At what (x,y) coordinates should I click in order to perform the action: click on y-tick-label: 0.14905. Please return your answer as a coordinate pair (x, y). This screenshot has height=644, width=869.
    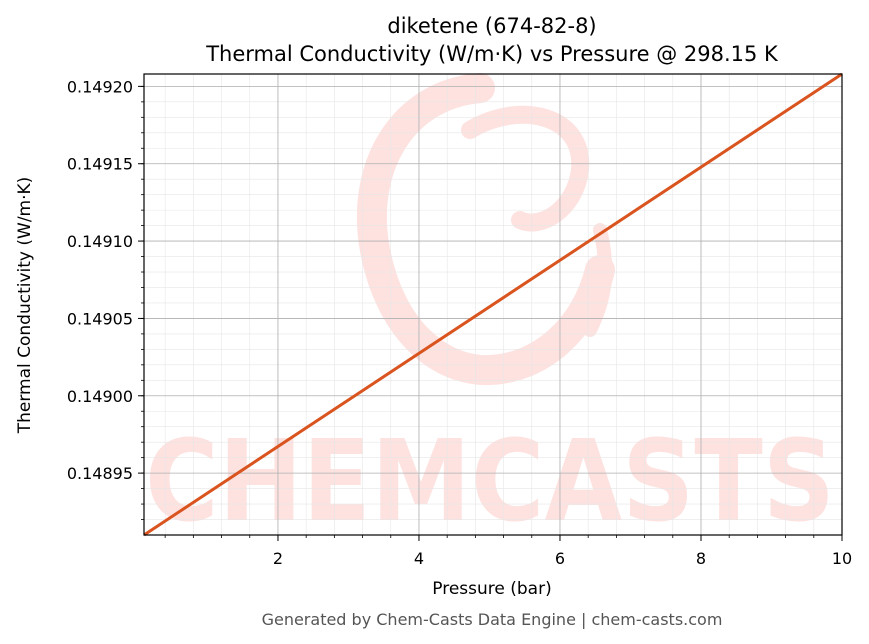
    Looking at the image, I should click on (100, 318).